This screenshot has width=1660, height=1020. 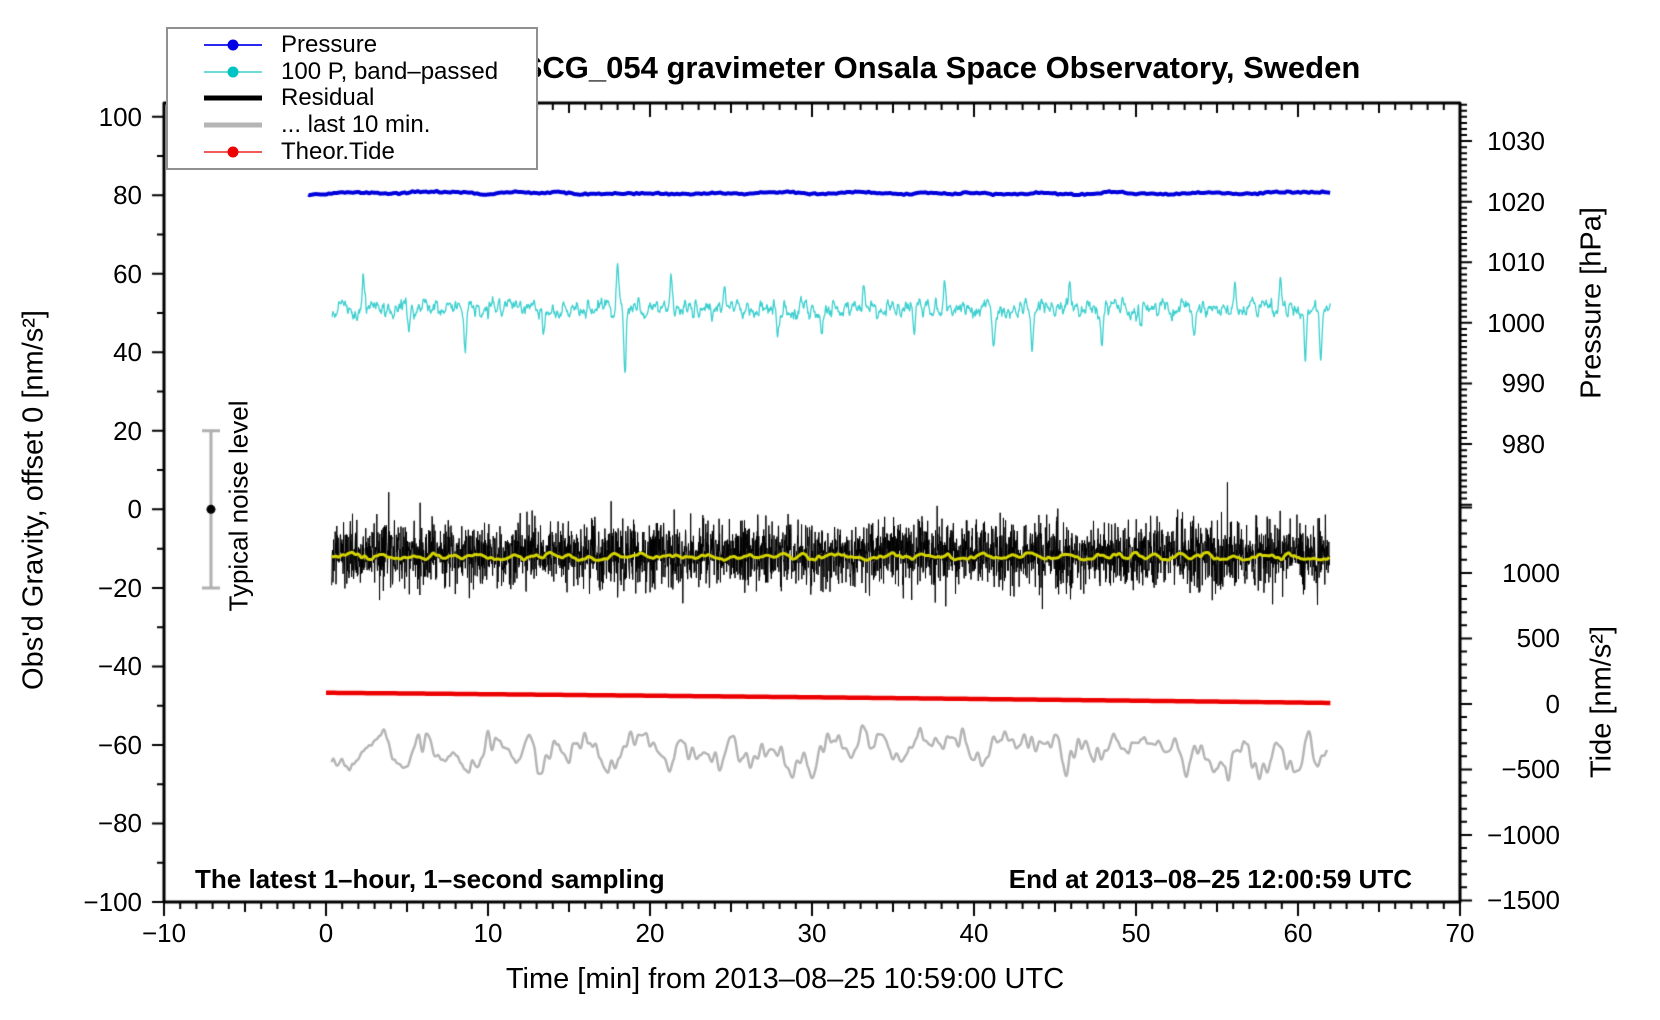 What do you see at coordinates (238, 506) in the screenshot?
I see `noise-level-label: Typical noise level` at bounding box center [238, 506].